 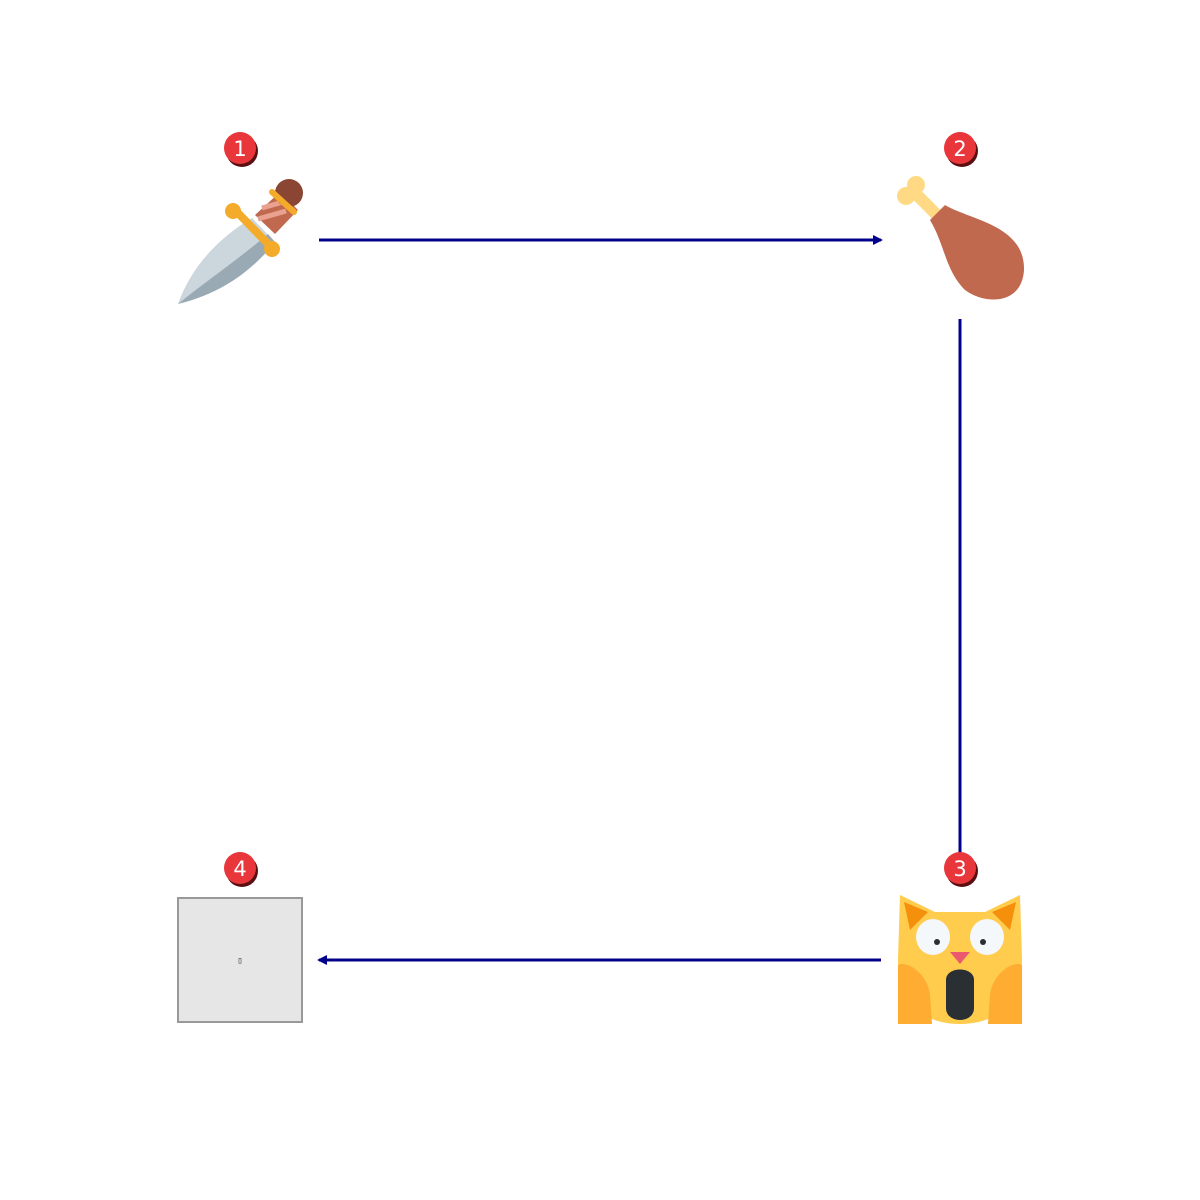 I want to click on dagger-icon, so click(x=240, y=241).